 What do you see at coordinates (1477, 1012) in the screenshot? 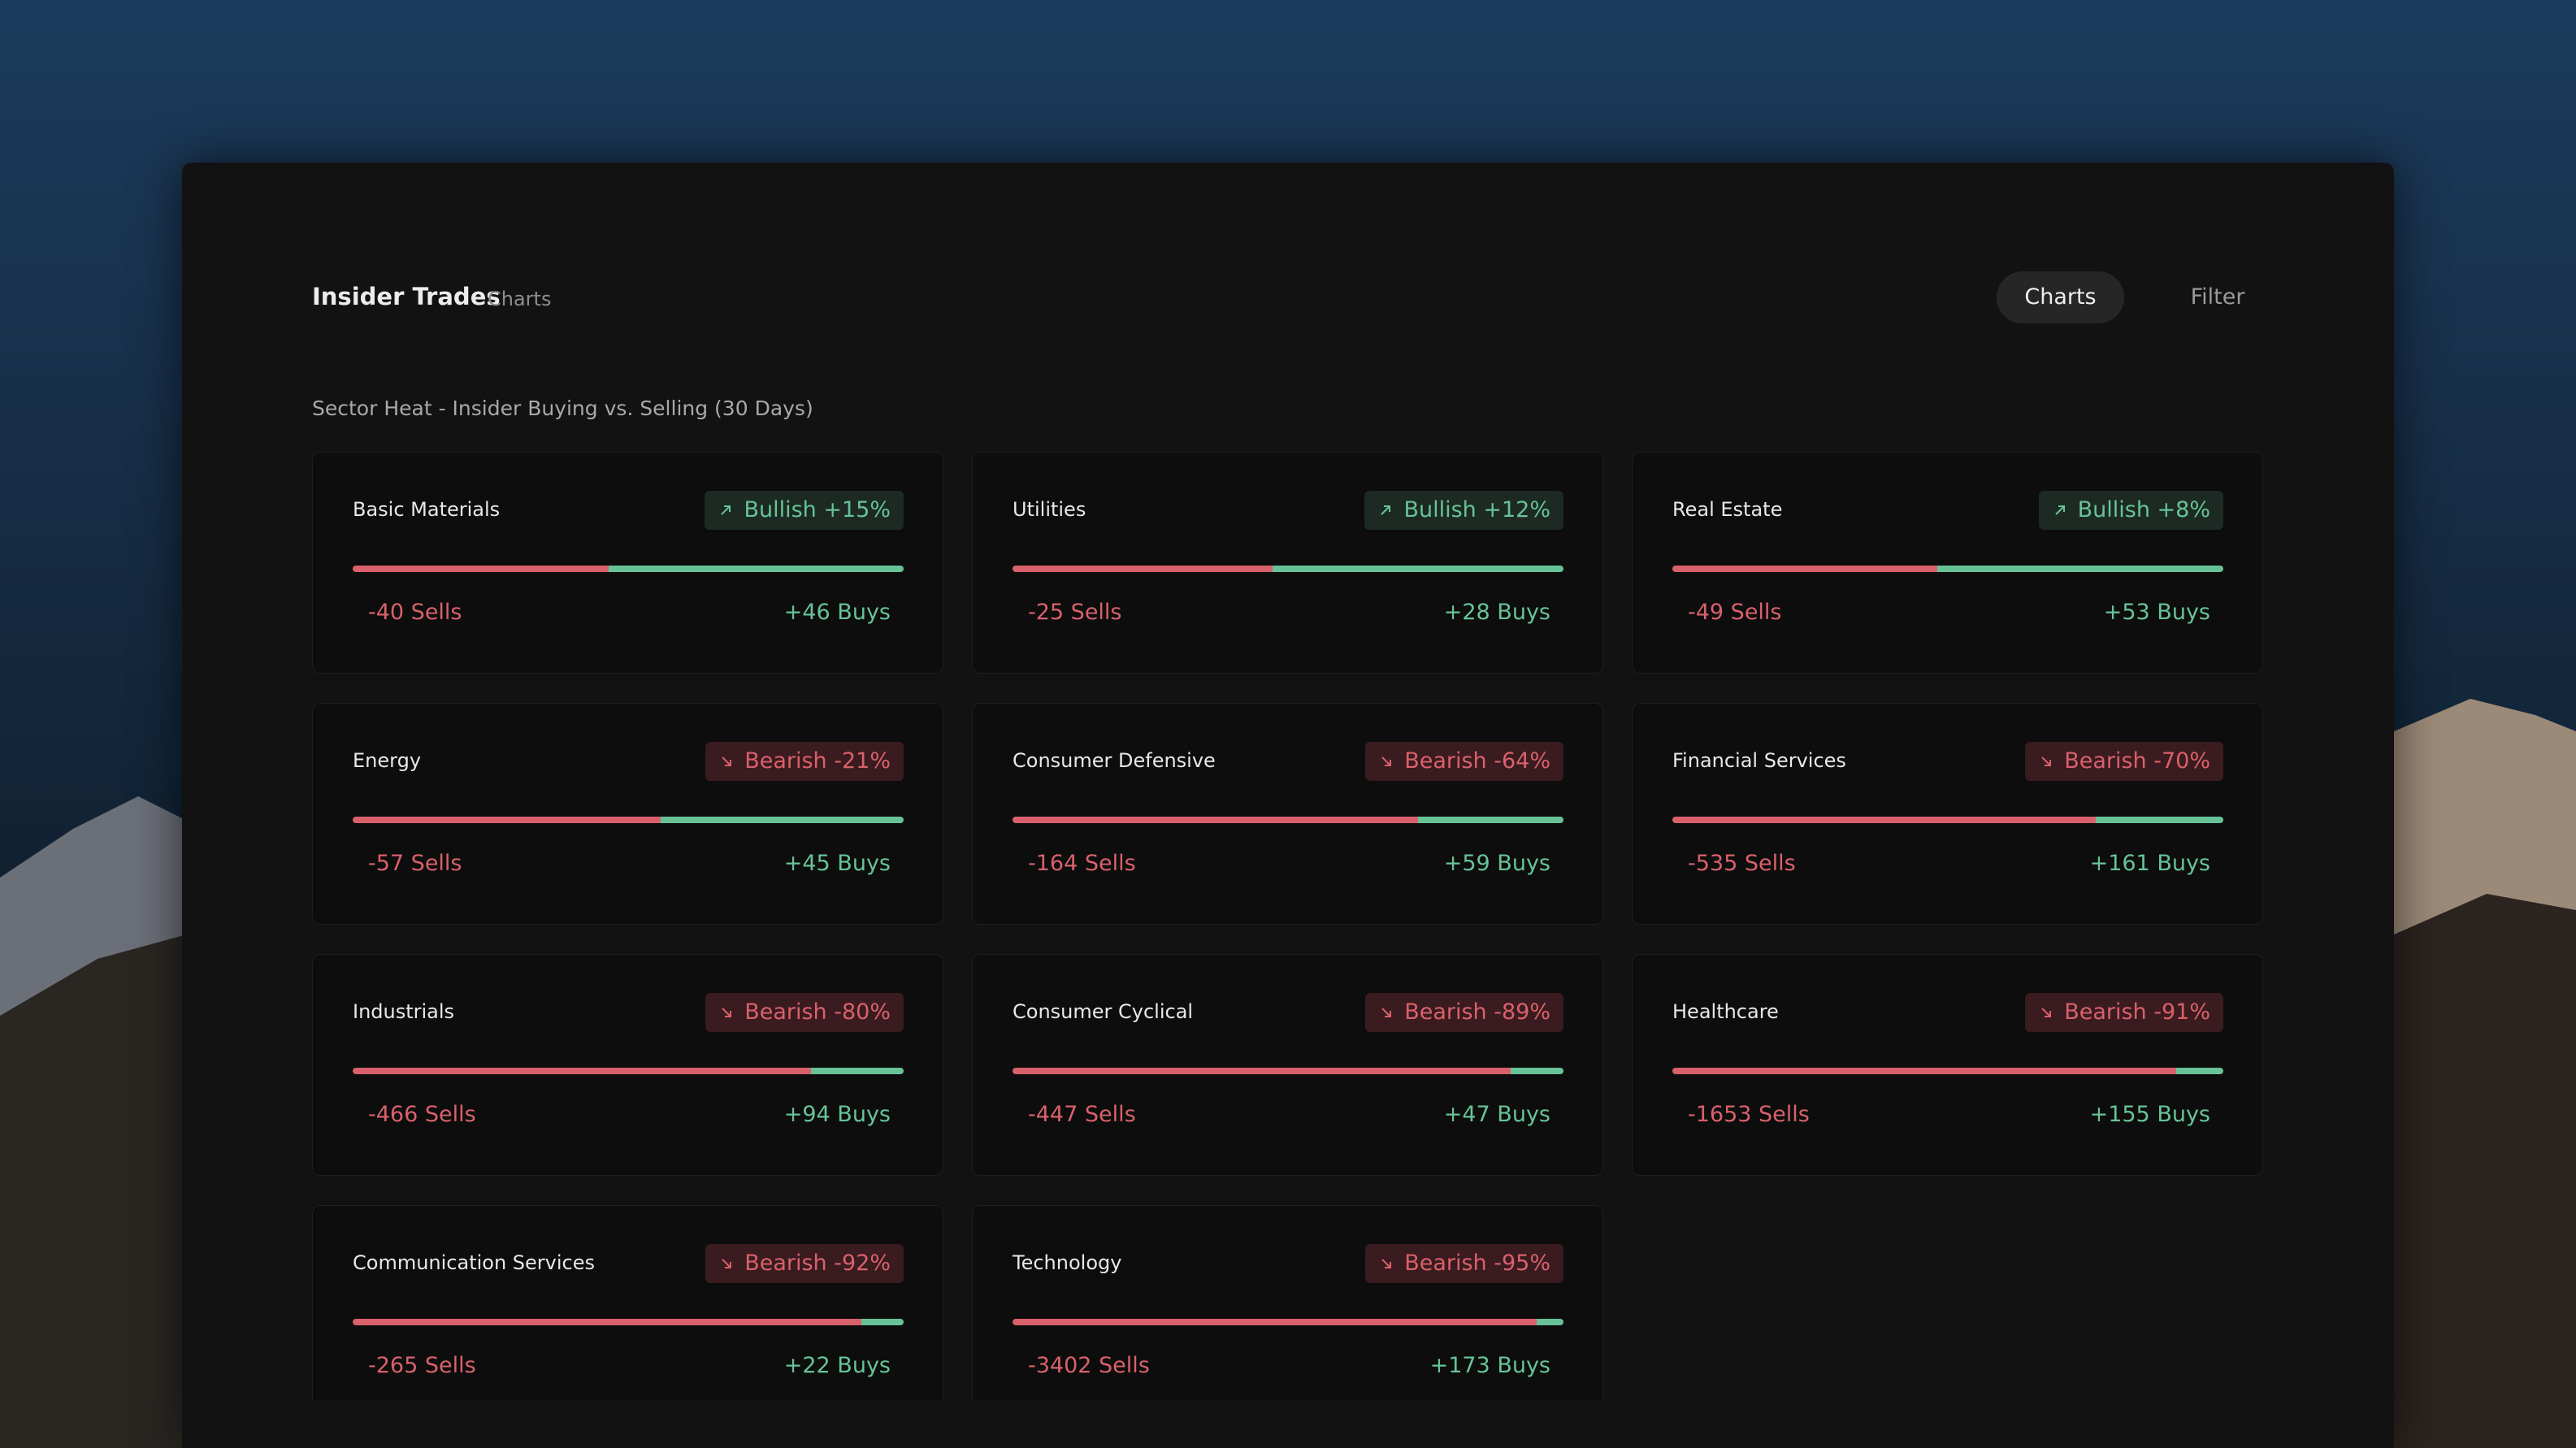
I see `badge-text: Bearish -89%` at bounding box center [1477, 1012].